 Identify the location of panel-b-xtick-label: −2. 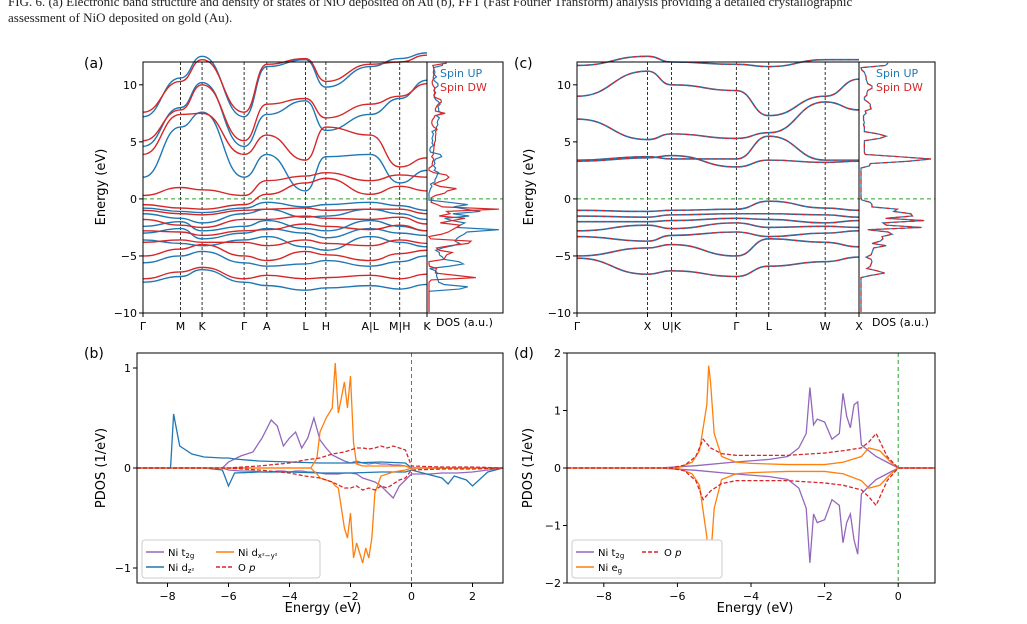
(350, 596).